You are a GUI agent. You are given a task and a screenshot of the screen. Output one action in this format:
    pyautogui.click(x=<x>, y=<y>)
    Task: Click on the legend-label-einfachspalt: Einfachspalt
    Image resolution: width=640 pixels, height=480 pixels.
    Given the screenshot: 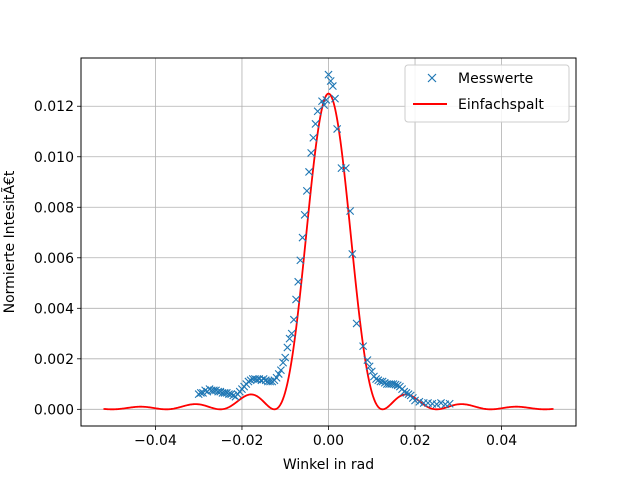 What is the action you would take?
    pyautogui.click(x=501, y=105)
    